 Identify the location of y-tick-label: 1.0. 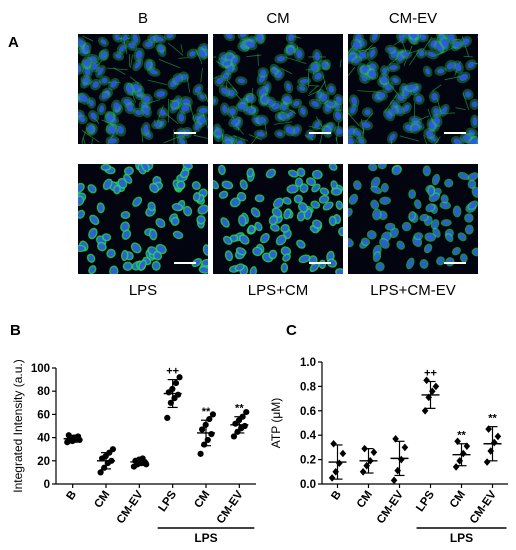
(308, 363).